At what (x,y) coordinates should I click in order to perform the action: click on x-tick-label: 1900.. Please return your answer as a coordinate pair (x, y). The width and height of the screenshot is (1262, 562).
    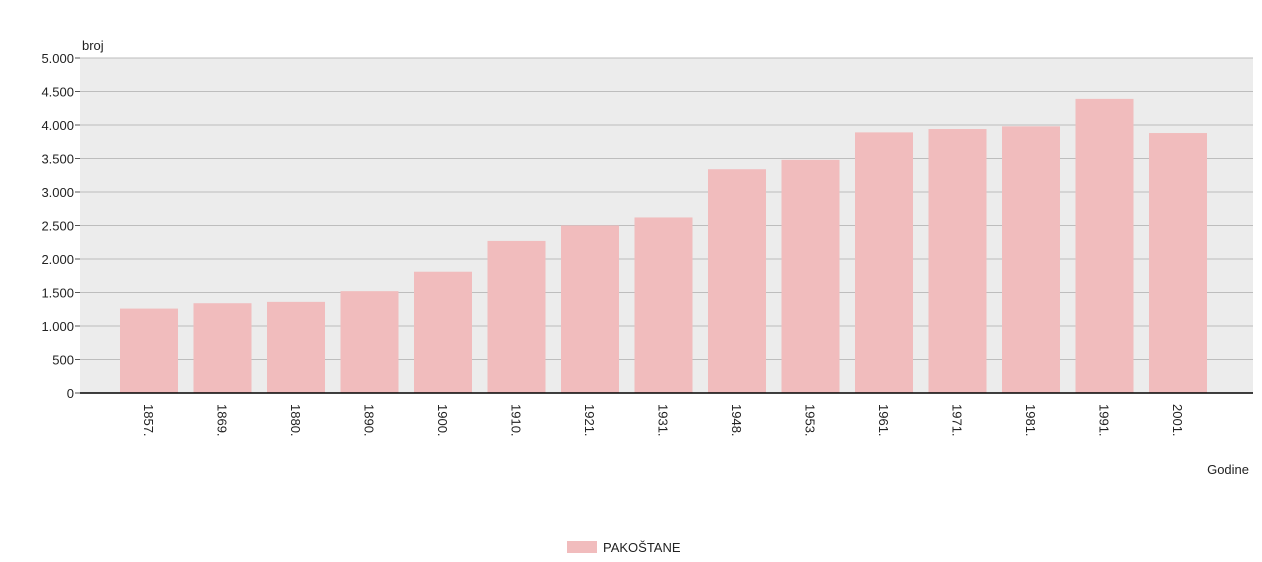
    Looking at the image, I should click on (442, 420).